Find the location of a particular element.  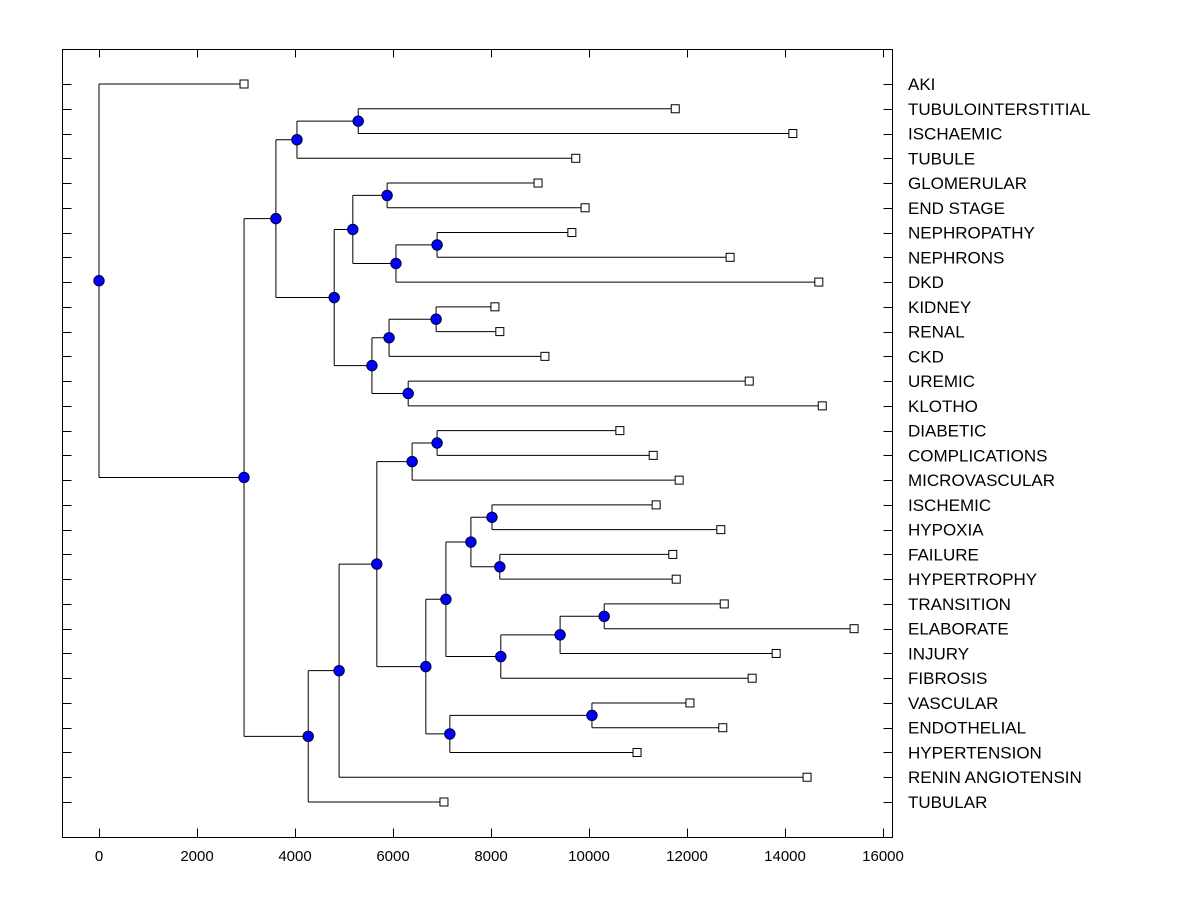

x-tick-label: 12000 is located at coordinates (687, 856).